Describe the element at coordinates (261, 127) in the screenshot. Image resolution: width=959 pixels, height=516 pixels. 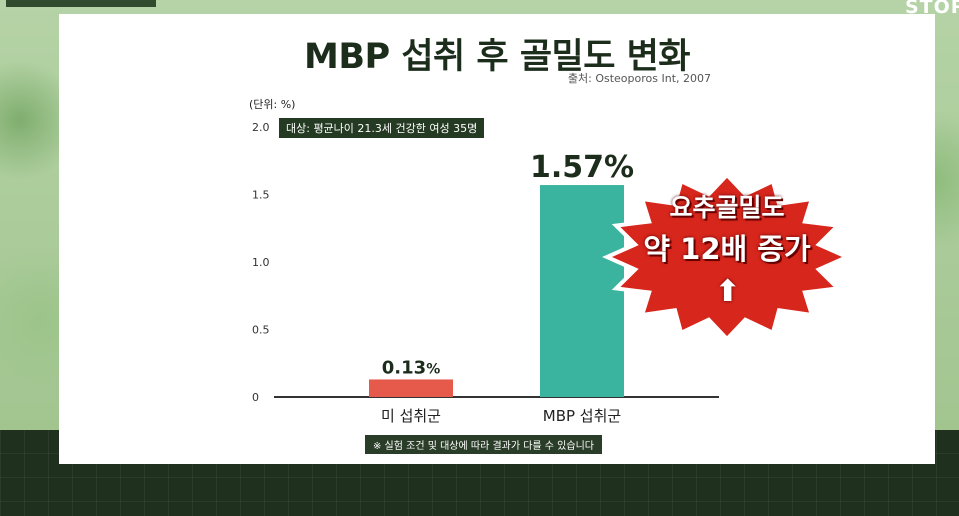
I see `y-tick-label: 2.0` at that location.